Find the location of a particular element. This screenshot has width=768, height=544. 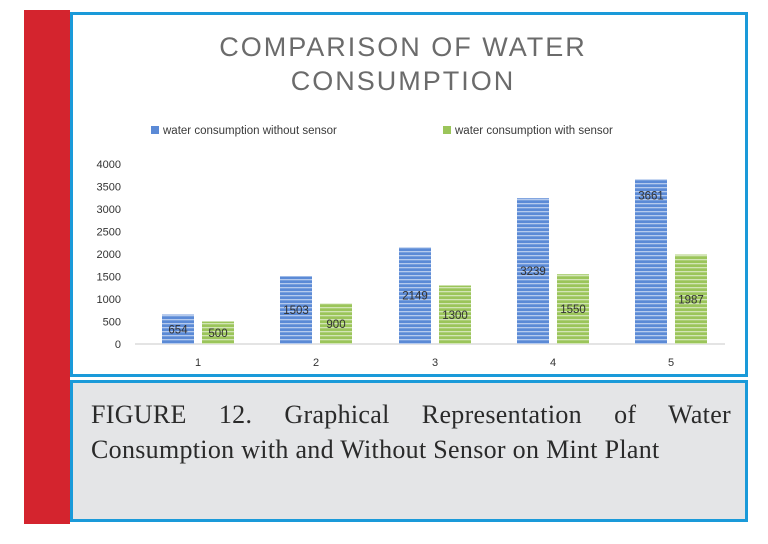

legend-label-with-sensor: water consumption with sensor is located at coordinates (533, 131).